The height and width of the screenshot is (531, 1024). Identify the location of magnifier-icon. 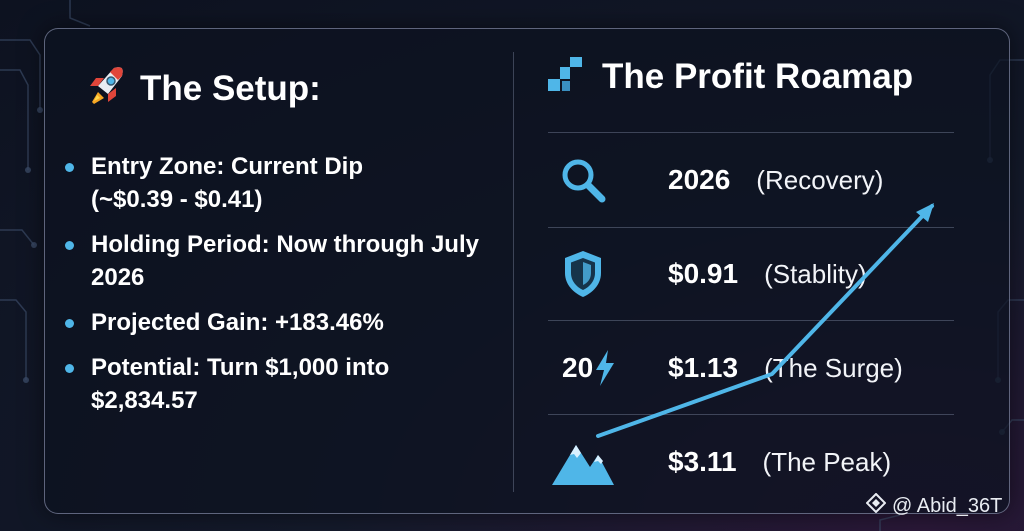
(583, 180).